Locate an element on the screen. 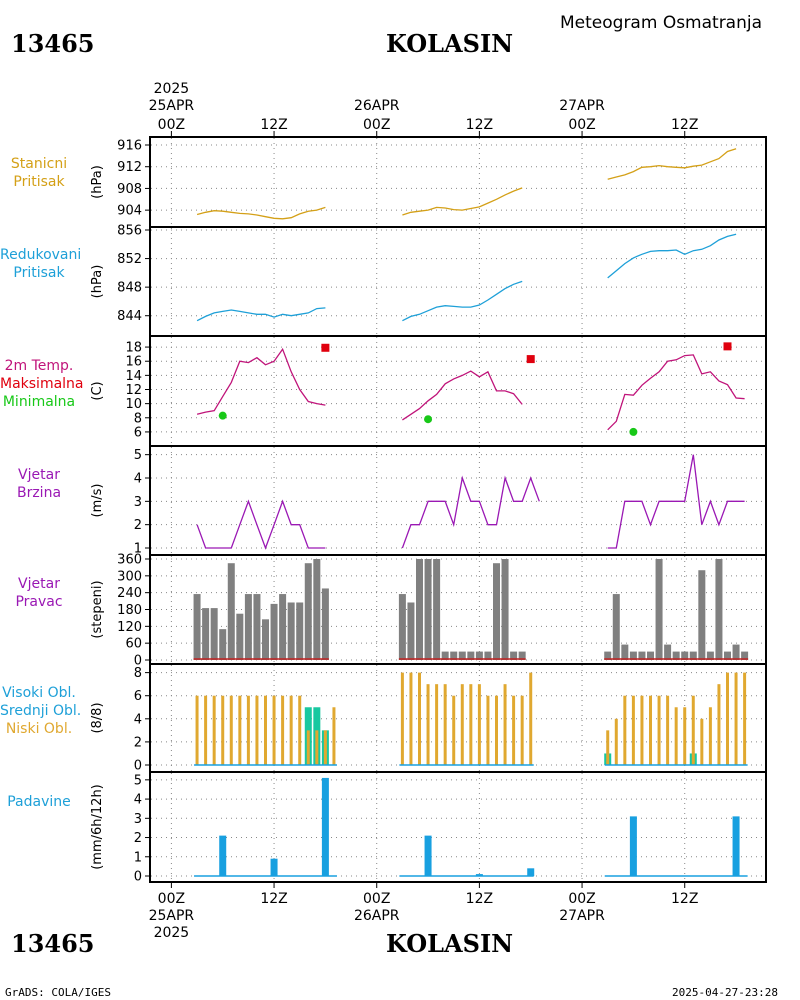  y-tick-label: 844 is located at coordinates (129, 316).